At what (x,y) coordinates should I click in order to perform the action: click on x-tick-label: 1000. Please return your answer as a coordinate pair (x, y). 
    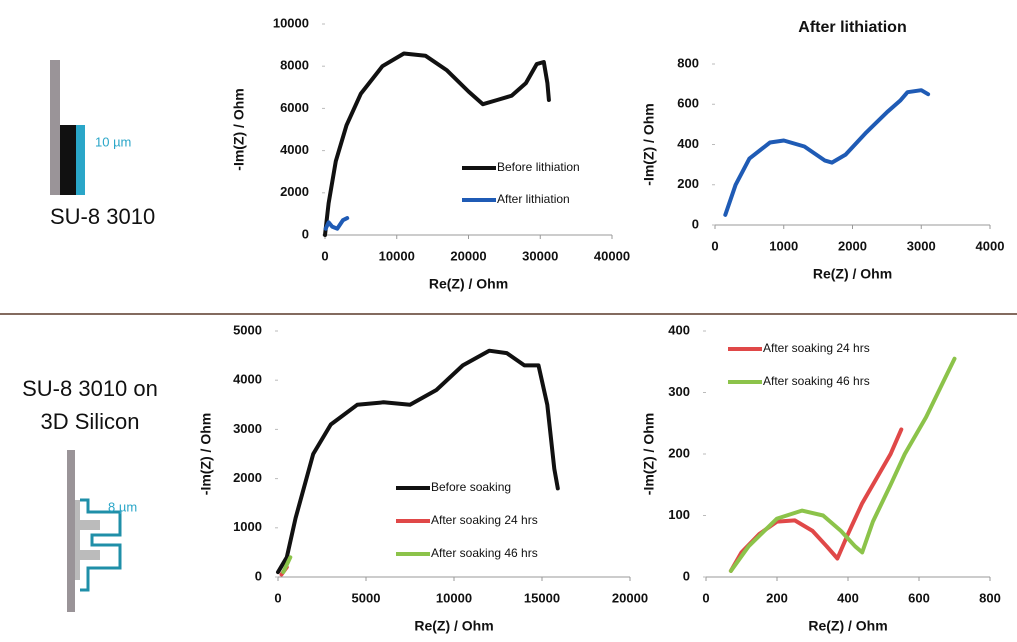
    Looking at the image, I should click on (783, 245).